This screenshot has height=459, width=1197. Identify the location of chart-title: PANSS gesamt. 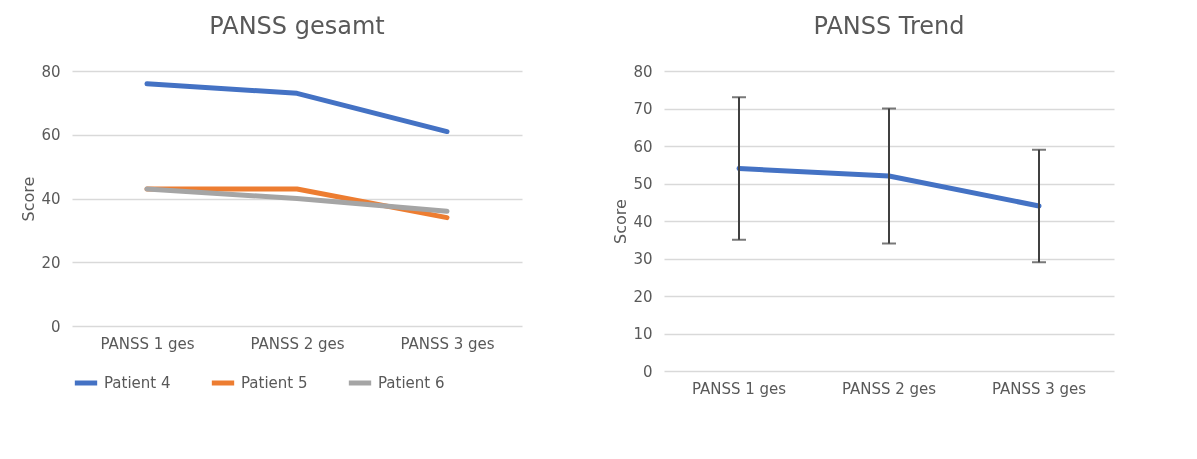
(297, 26).